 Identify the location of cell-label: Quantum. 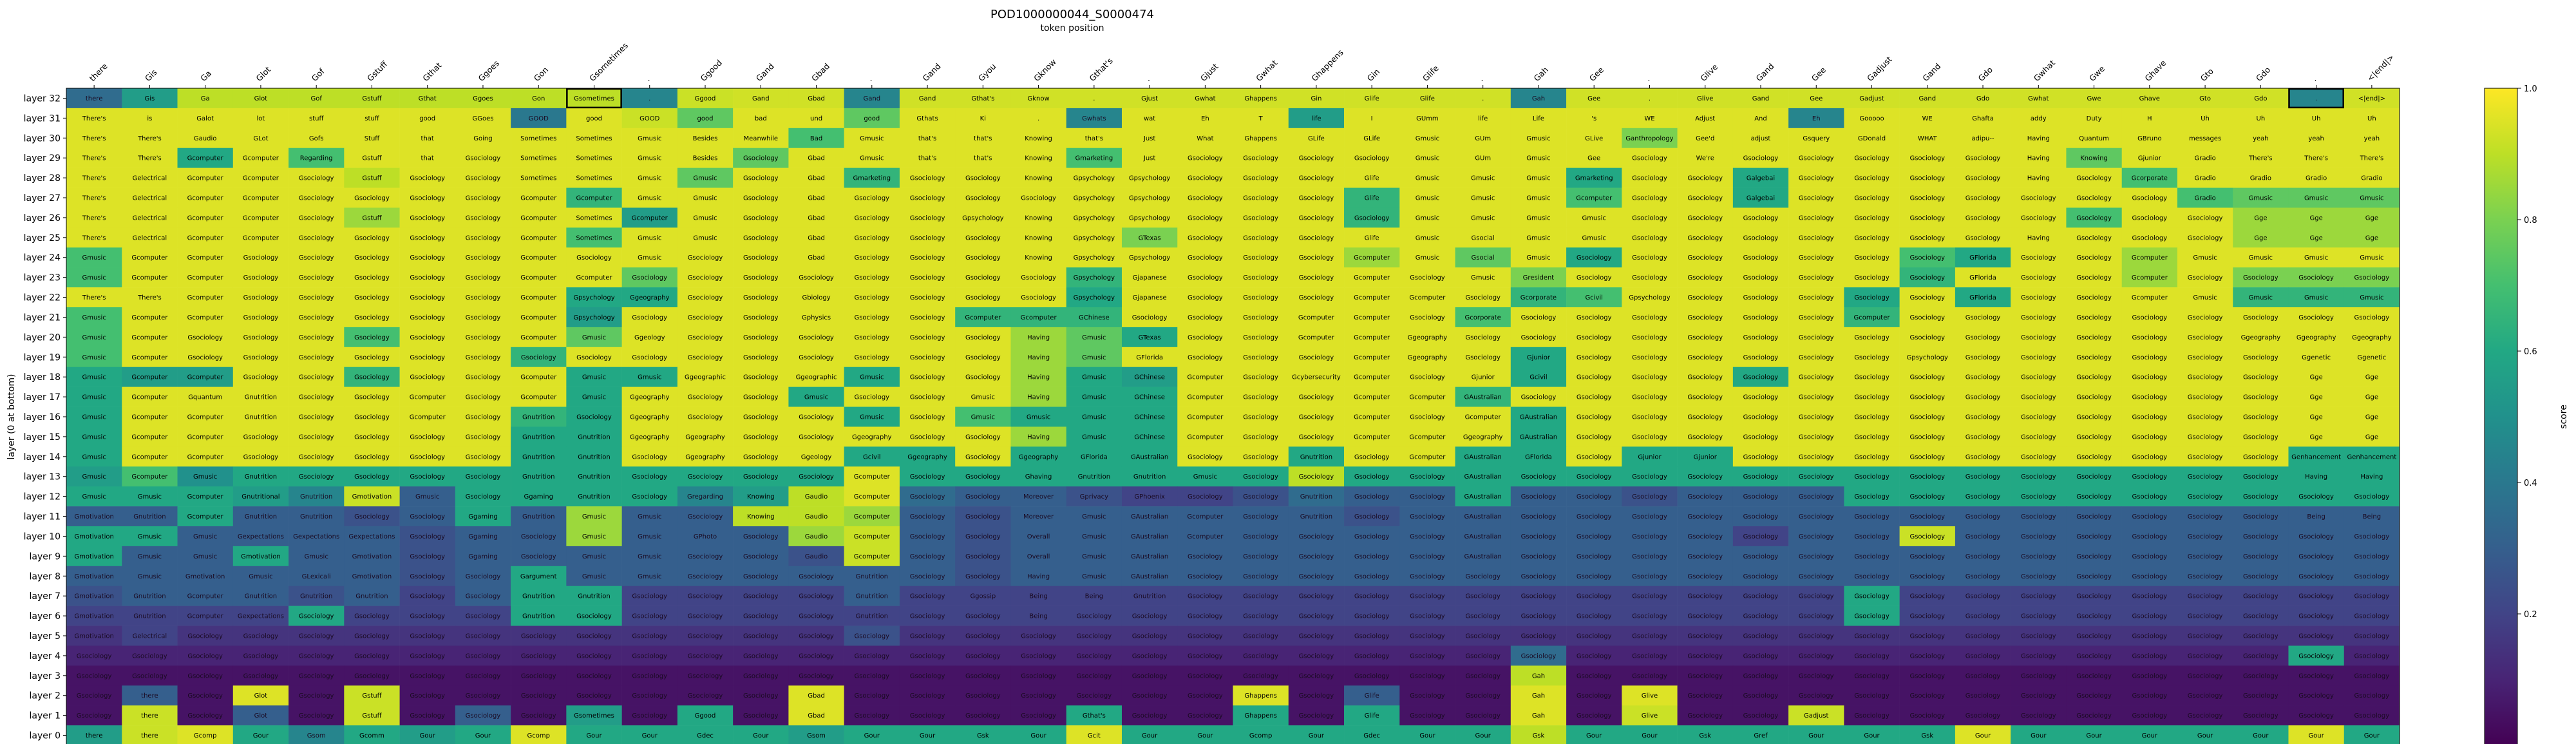
(2094, 138).